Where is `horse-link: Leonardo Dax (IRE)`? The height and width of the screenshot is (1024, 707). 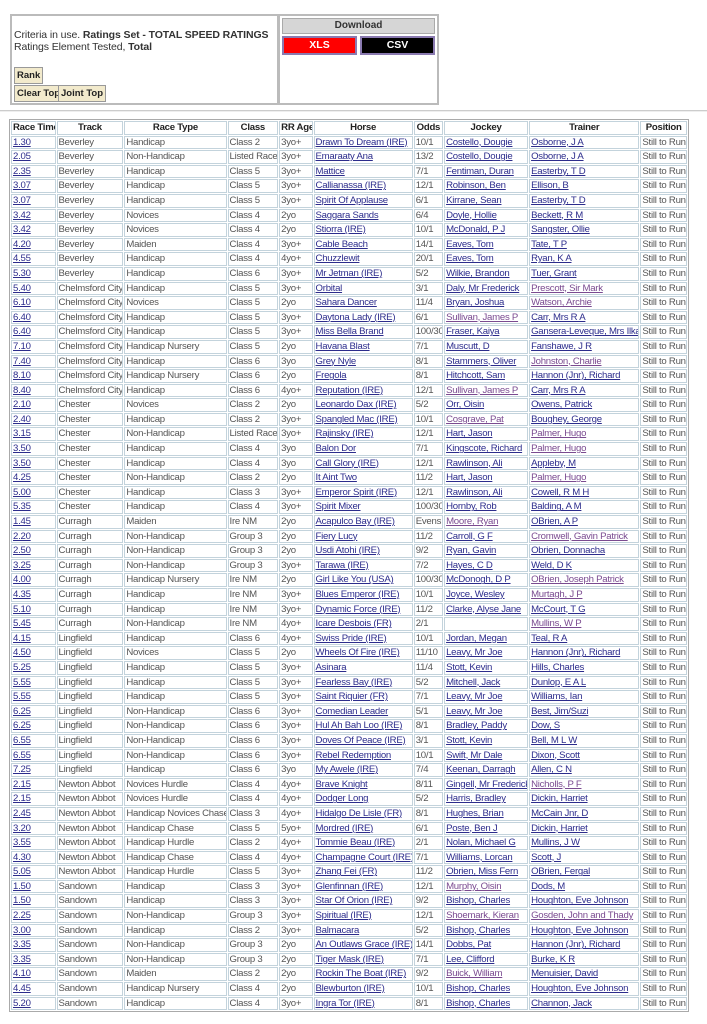
horse-link: Leonardo Dax (IRE) is located at coordinates (356, 405).